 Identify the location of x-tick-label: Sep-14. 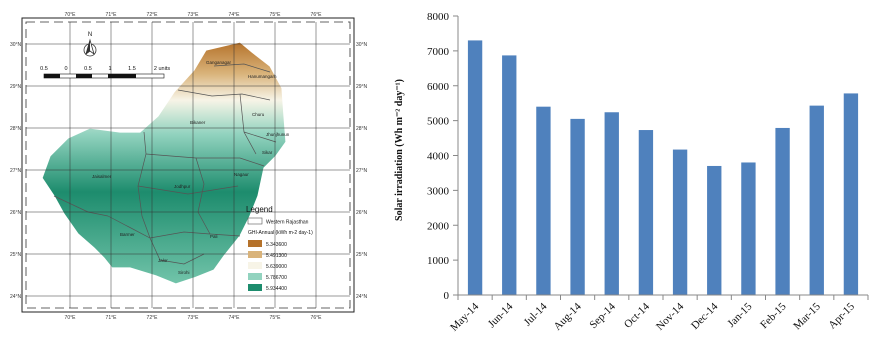
(602, 315).